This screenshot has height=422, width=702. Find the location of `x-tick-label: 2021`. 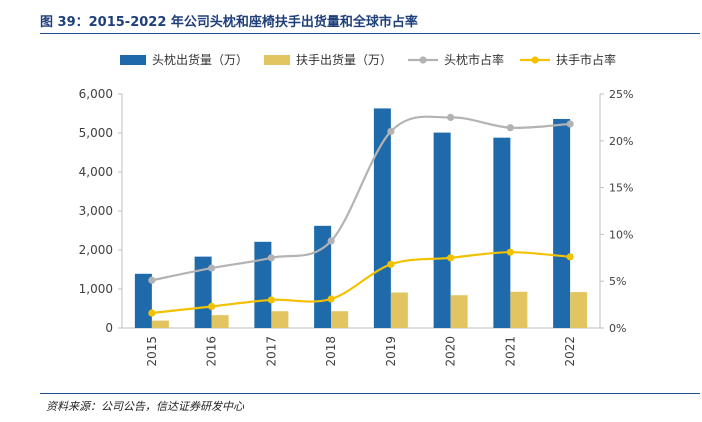

x-tick-label: 2021 is located at coordinates (510, 351).